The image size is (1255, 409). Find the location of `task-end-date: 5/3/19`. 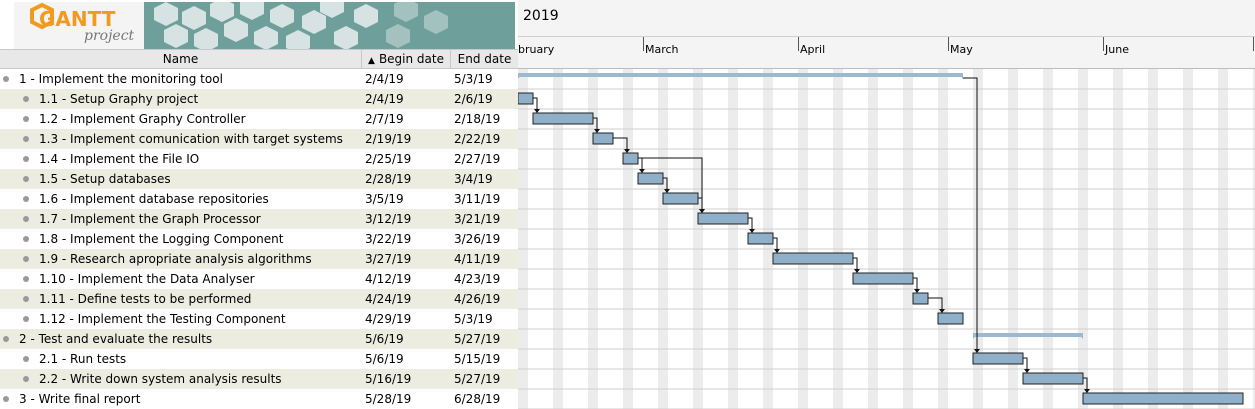

task-end-date: 5/3/19 is located at coordinates (473, 79).